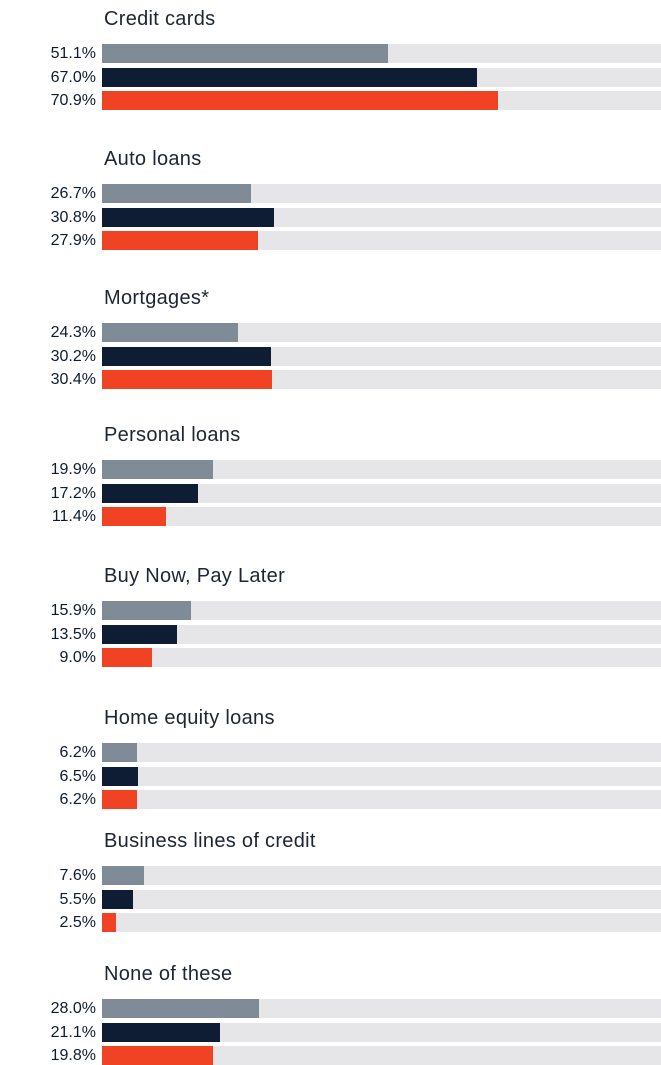 The height and width of the screenshot is (1065, 661). I want to click on data-label: 19.8%, so click(73, 1055).